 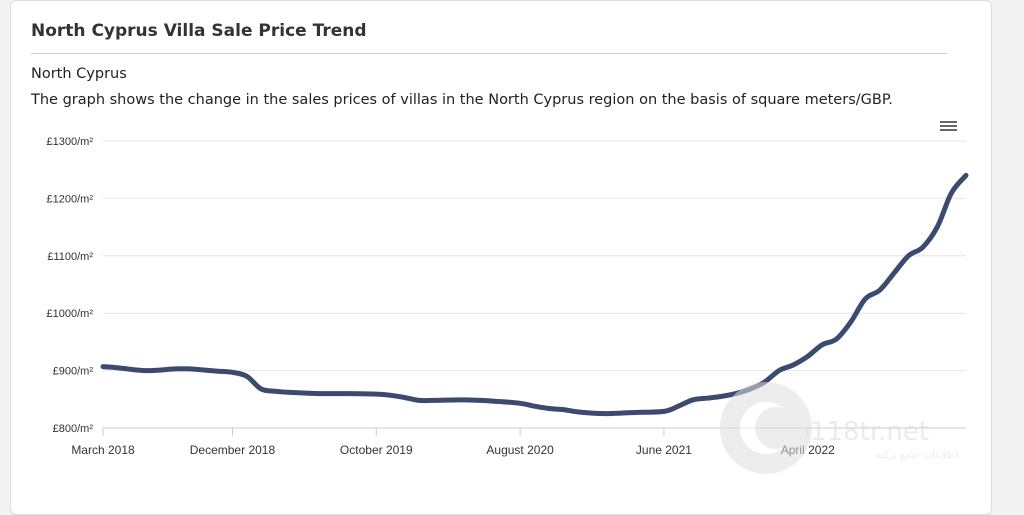 I want to click on y-tick-label: £1000/m², so click(x=70, y=314).